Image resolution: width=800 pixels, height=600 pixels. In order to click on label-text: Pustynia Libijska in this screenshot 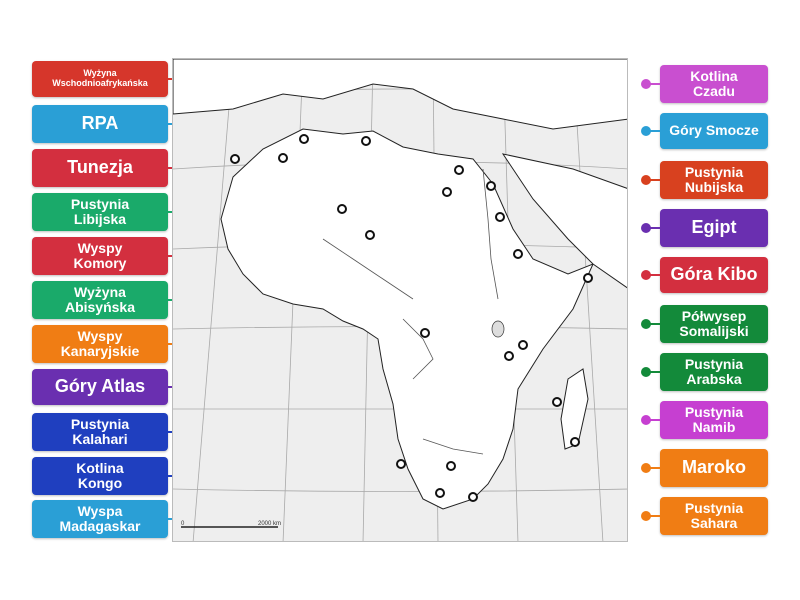, I will do `click(100, 211)`.